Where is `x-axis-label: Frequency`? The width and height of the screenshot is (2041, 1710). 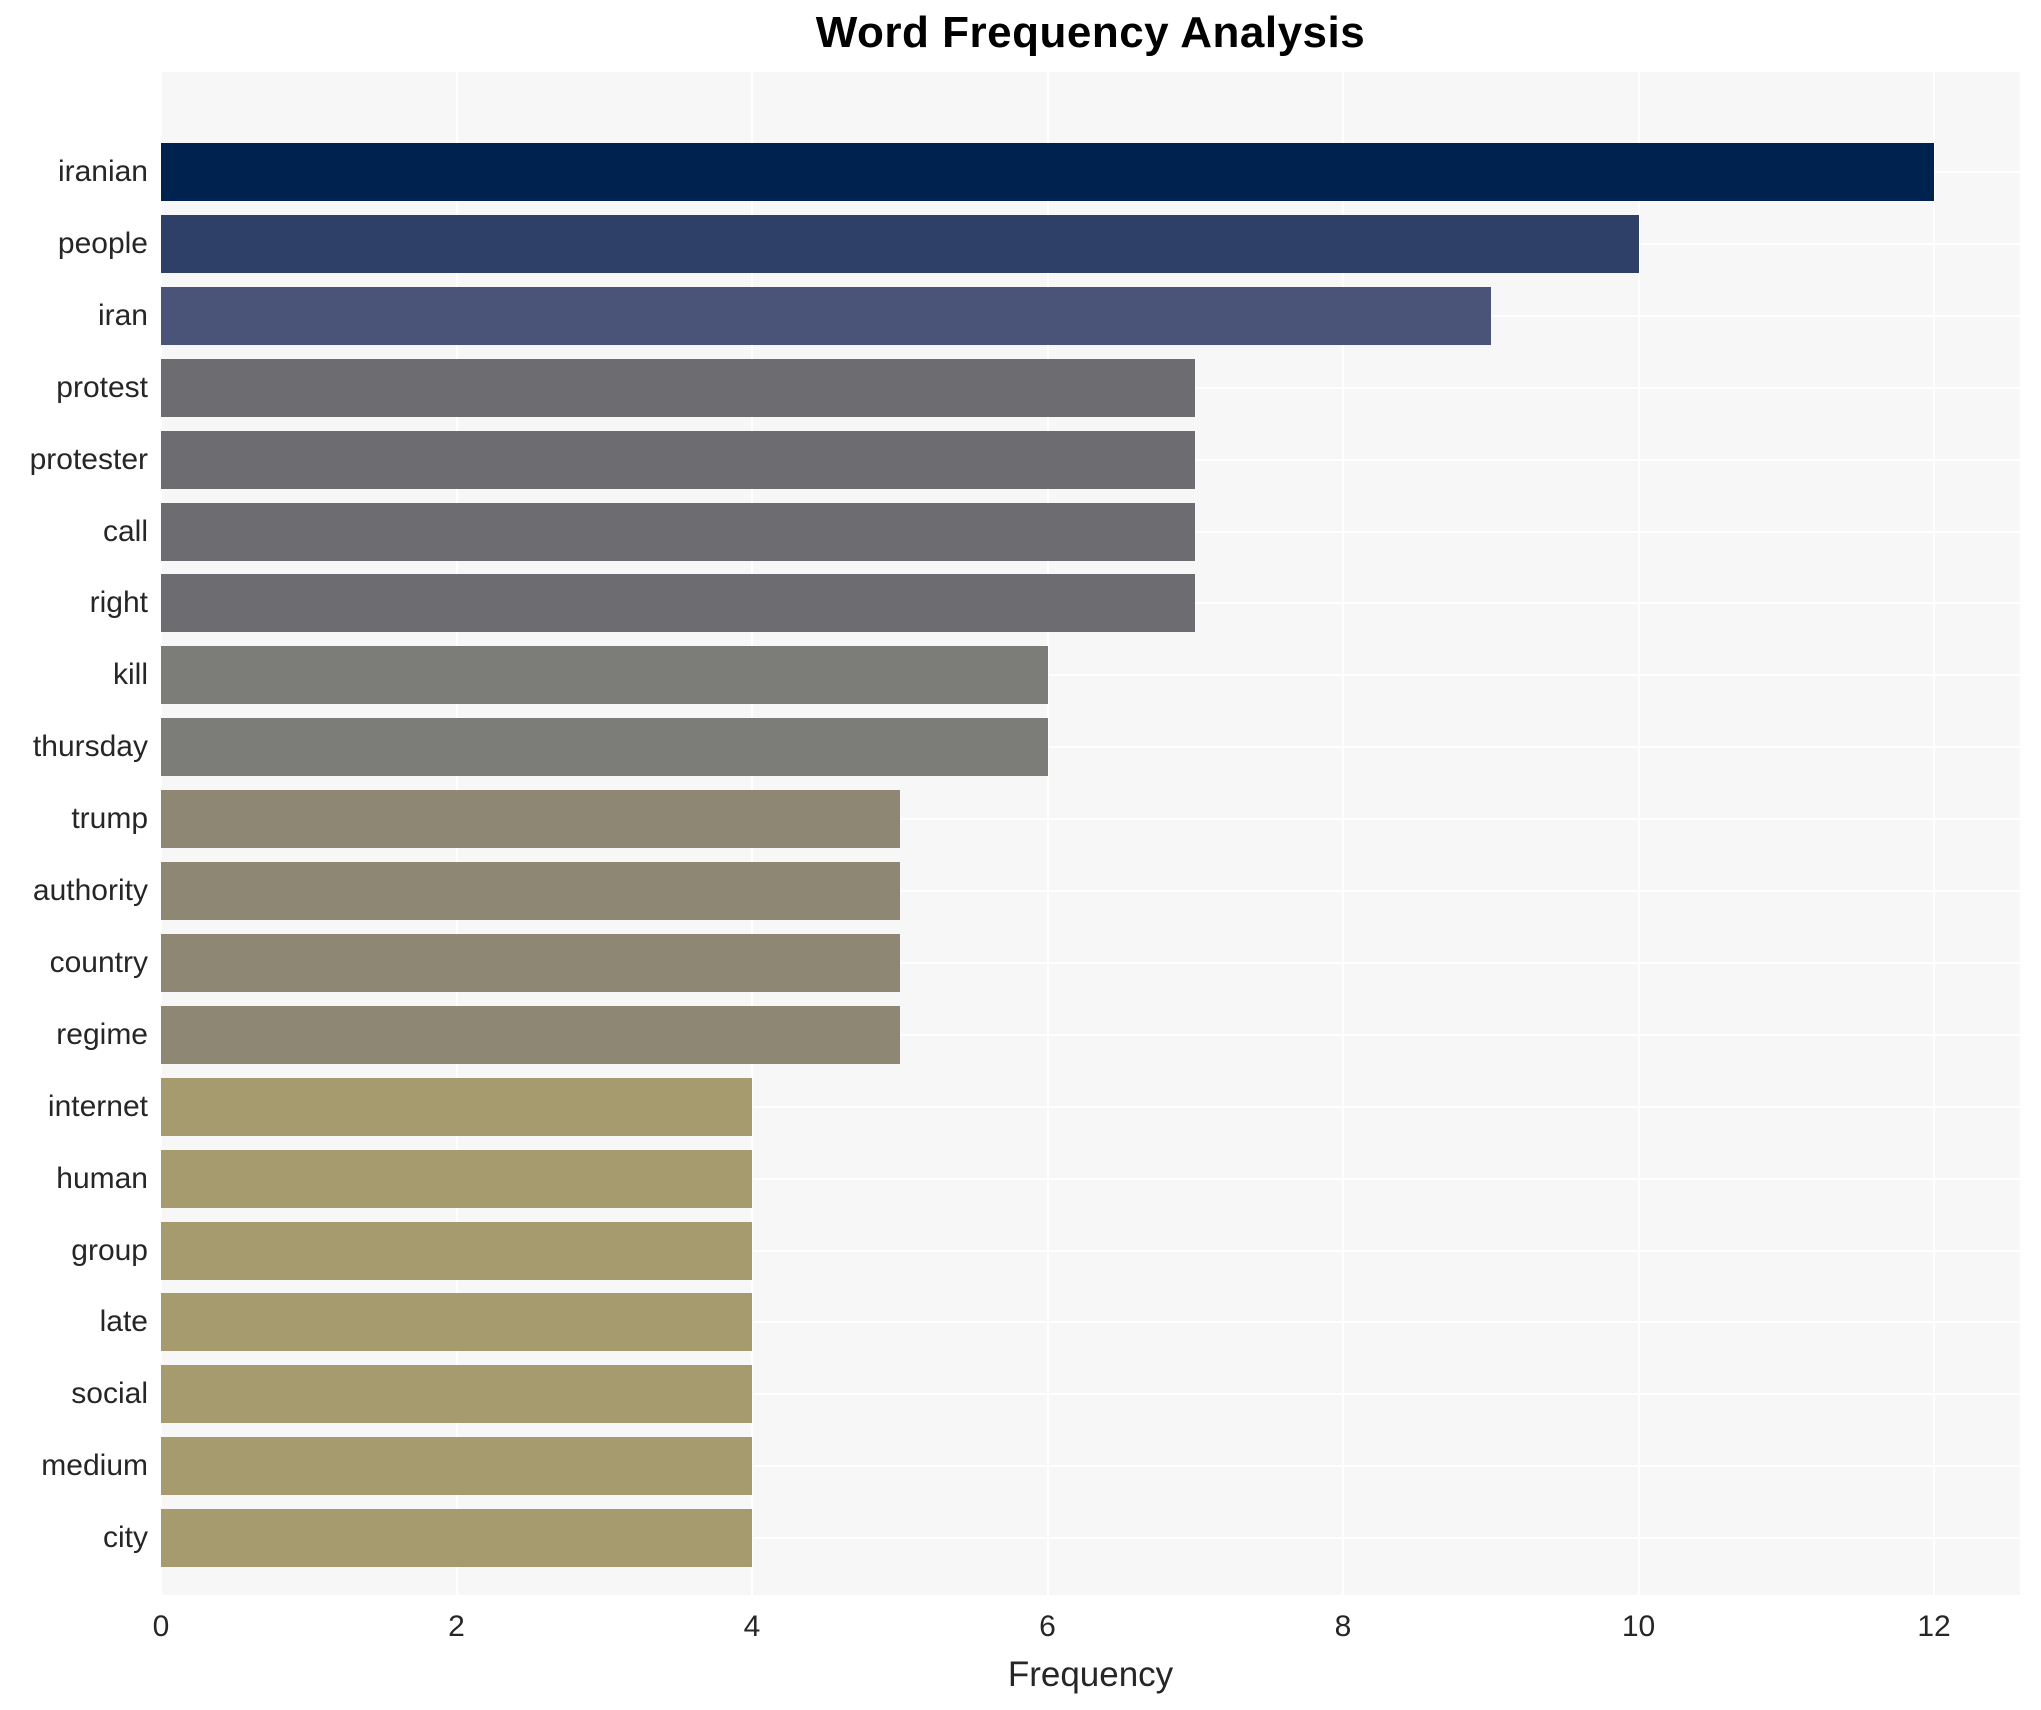
x-axis-label: Frequency is located at coordinates (1090, 1674).